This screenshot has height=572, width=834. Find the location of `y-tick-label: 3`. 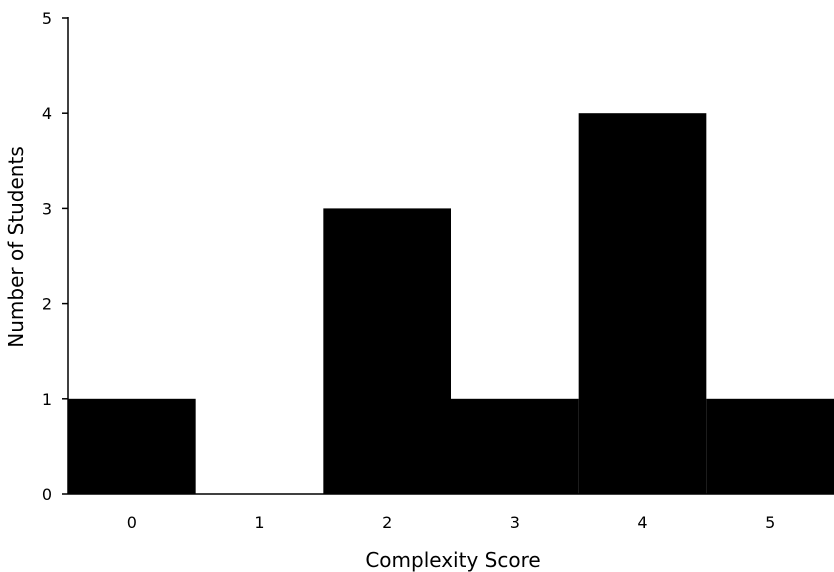

y-tick-label: 3 is located at coordinates (47, 208).